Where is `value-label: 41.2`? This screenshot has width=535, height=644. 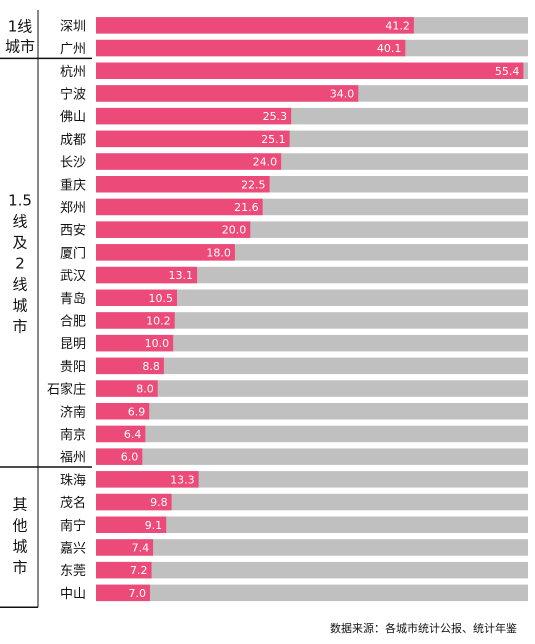 value-label: 41.2 is located at coordinates (397, 25).